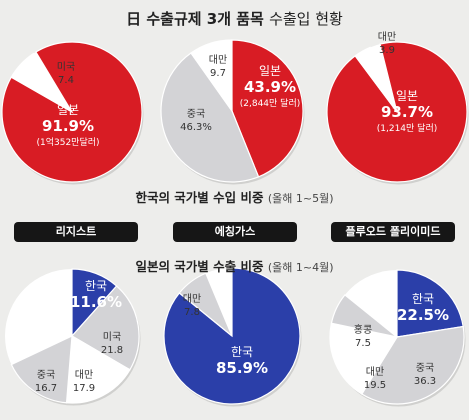 This screenshot has width=469, height=420. I want to click on slice-value-홍콩: 7.5, so click(363, 343).